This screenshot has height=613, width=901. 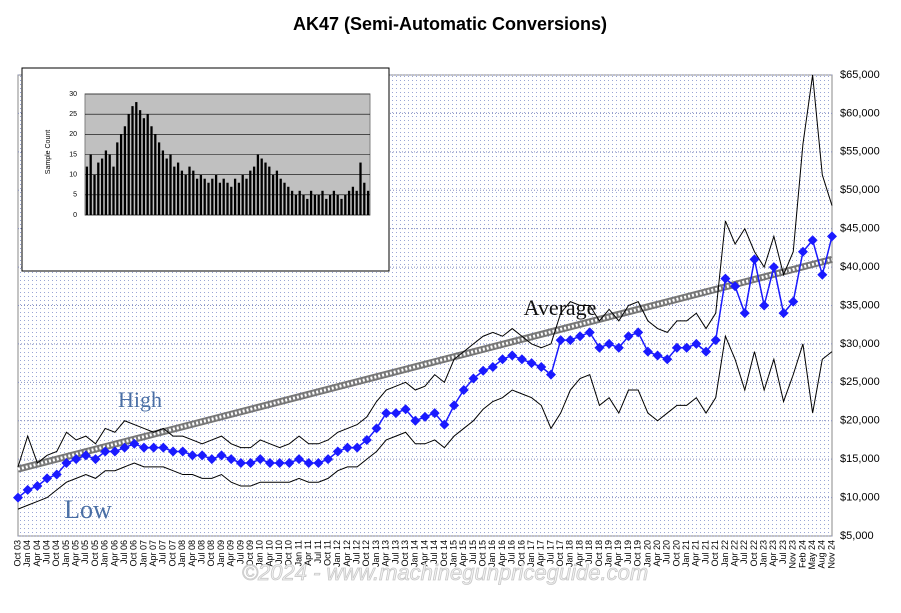 What do you see at coordinates (445, 572) in the screenshot?
I see `watermark: ©2024 - www.machinegunpriceguide.com` at bounding box center [445, 572].